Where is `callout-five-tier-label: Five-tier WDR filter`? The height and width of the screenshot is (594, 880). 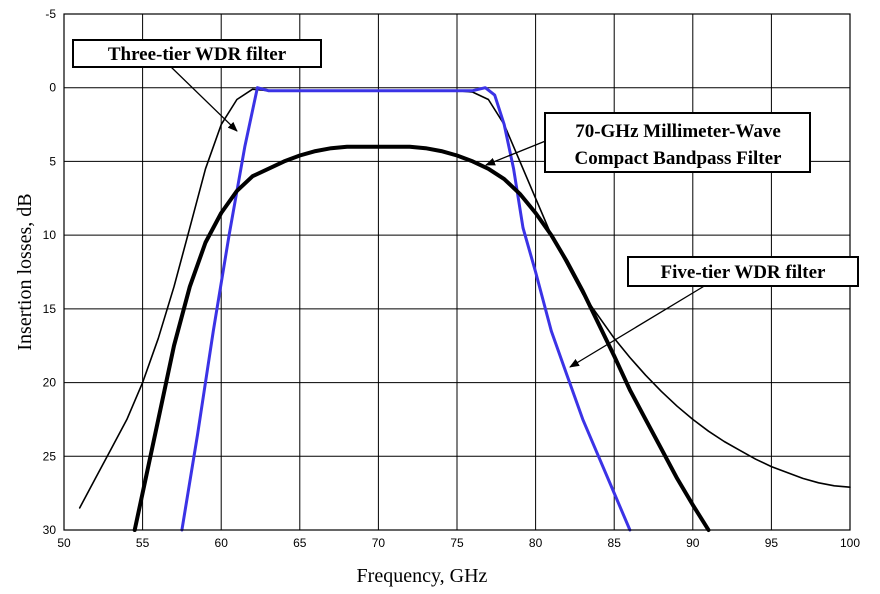 callout-five-tier-label: Five-tier WDR filter is located at coordinates (744, 272).